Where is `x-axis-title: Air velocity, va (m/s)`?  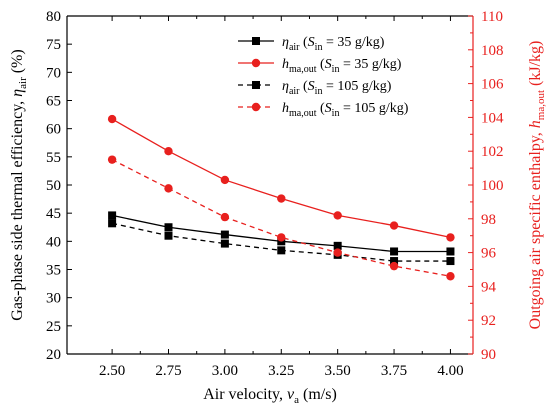
x-axis-title: Air velocity, va (m/s) is located at coordinates (270, 396).